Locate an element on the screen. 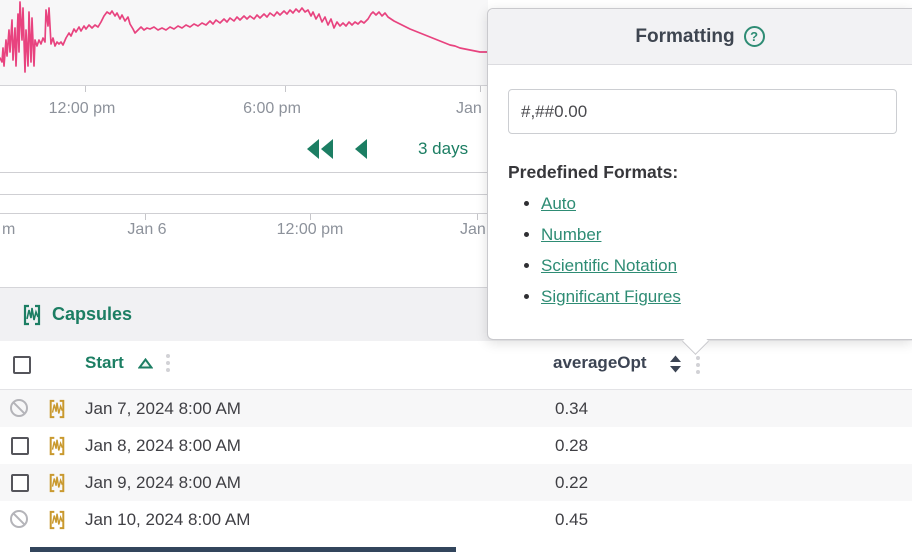 This screenshot has width=912, height=552. capsules-table-header: Start averageOpt is located at coordinates (456, 365).